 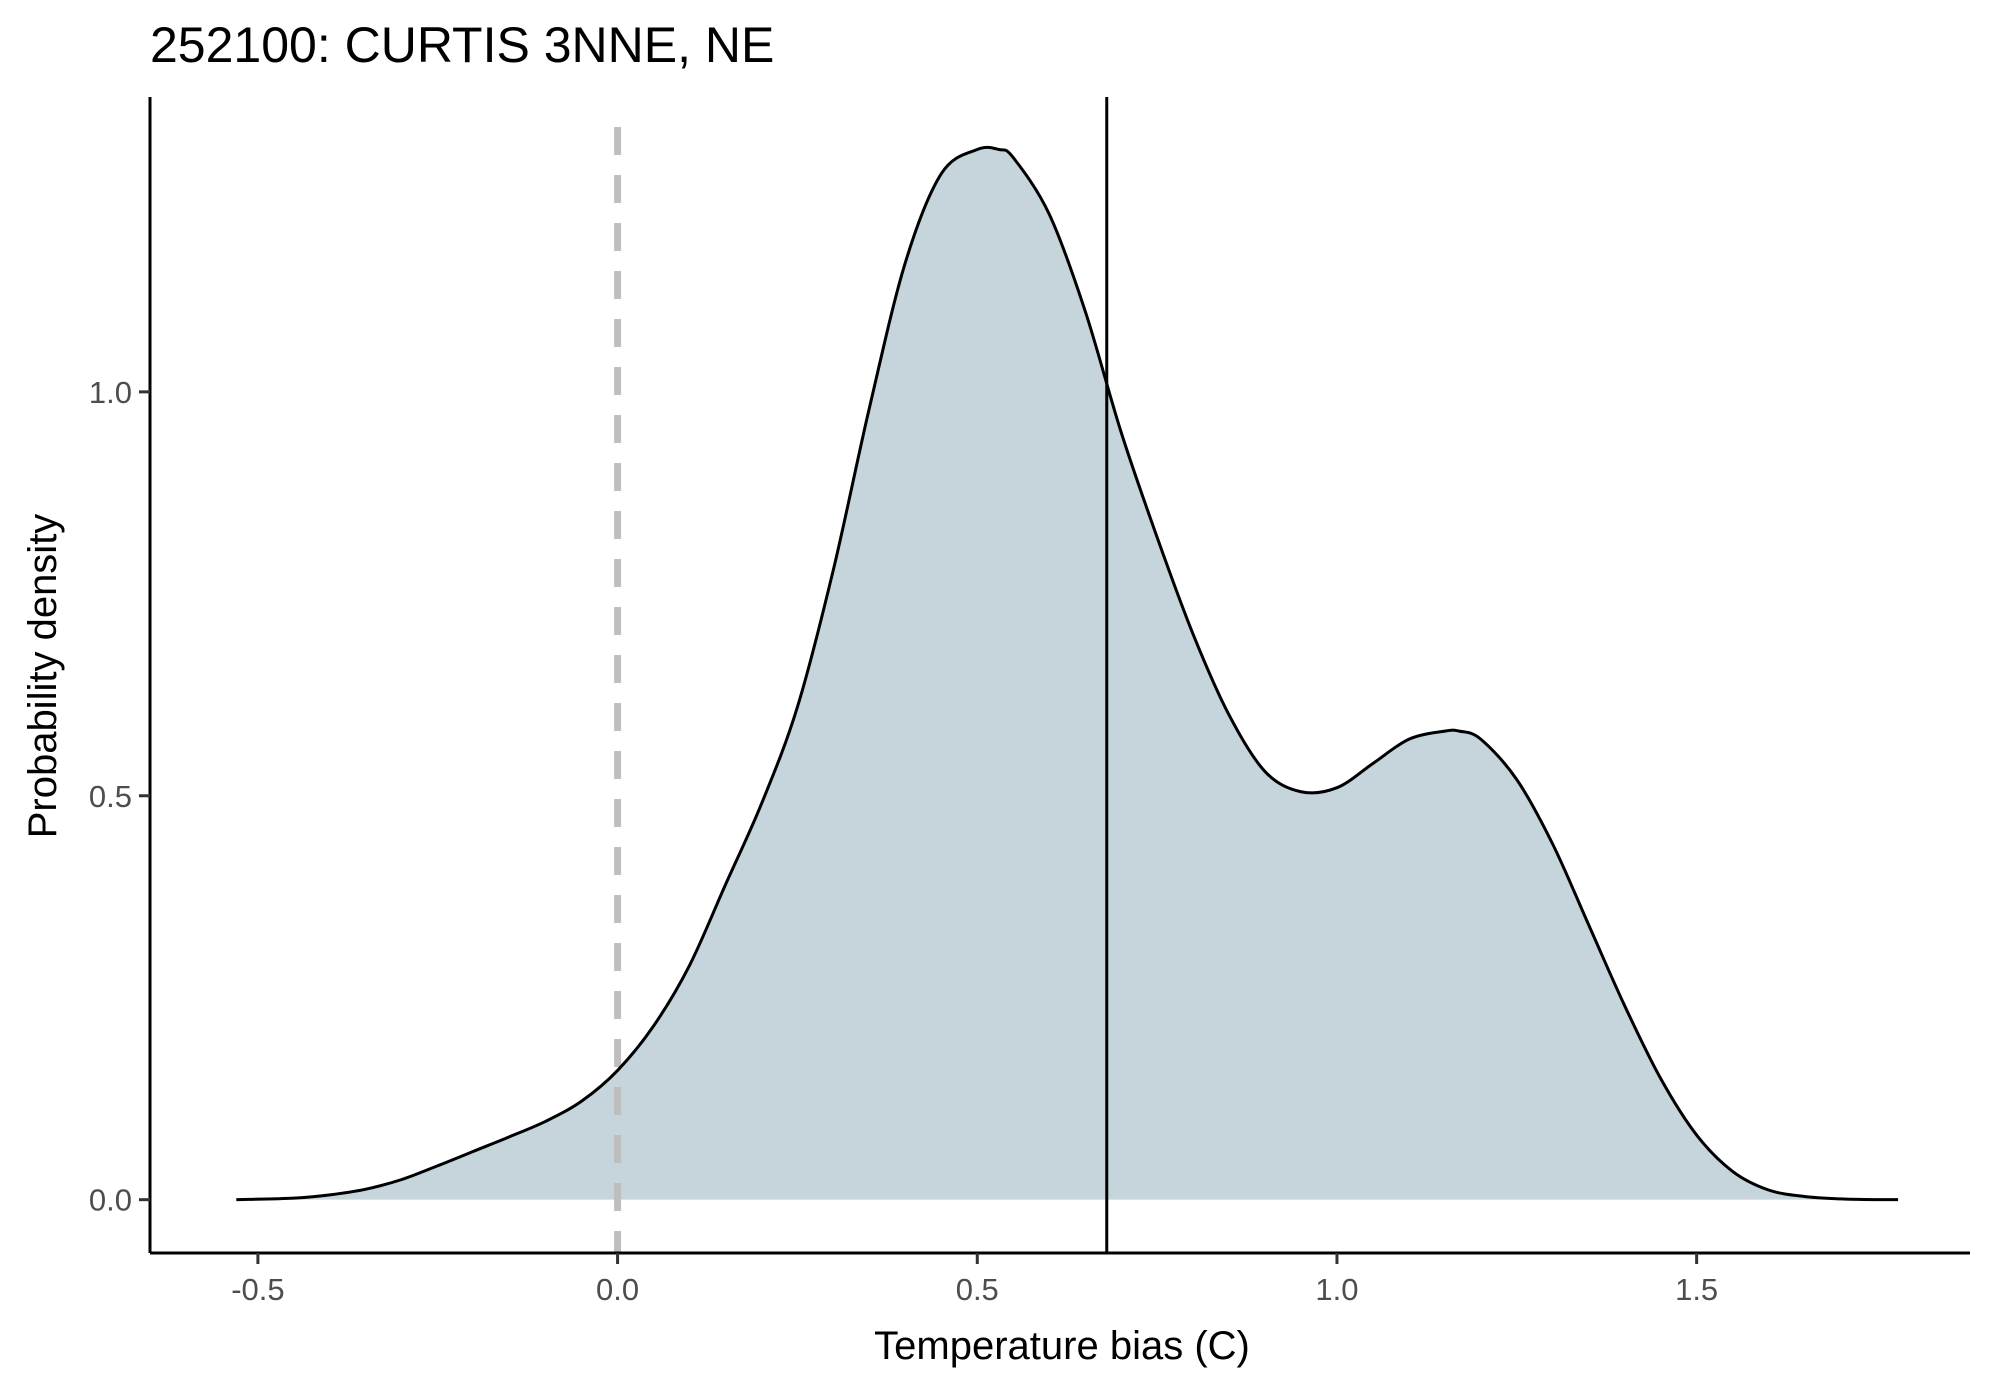 What do you see at coordinates (617, 1289) in the screenshot?
I see `x-tick-label: 0.0` at bounding box center [617, 1289].